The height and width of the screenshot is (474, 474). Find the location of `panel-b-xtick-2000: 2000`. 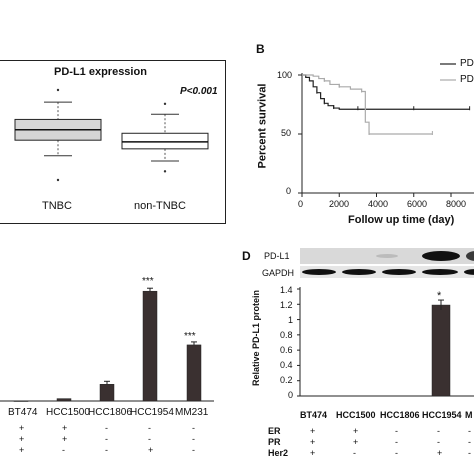

panel-b-xtick-2000: 2000 is located at coordinates (339, 204).